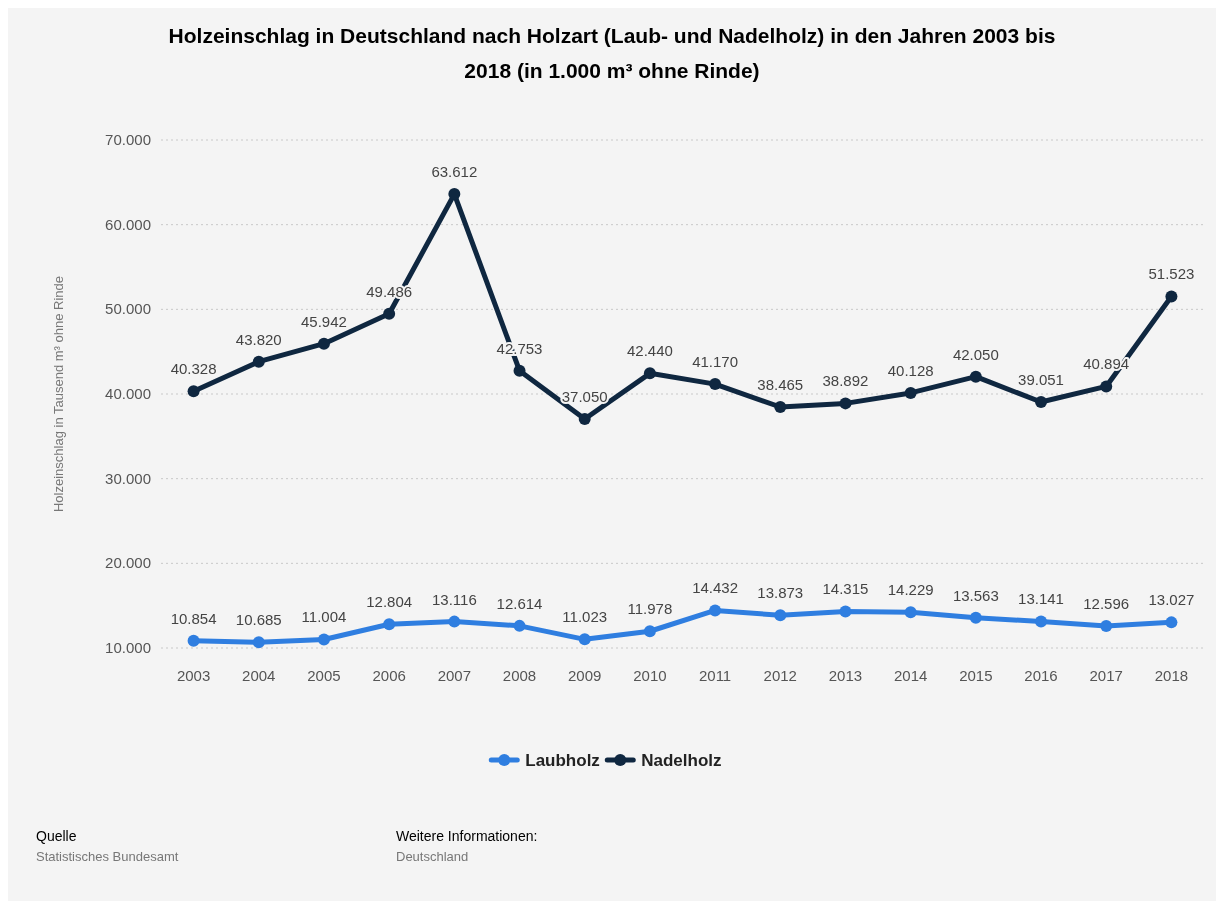  I want to click on data-label: 43.820, so click(258, 339).